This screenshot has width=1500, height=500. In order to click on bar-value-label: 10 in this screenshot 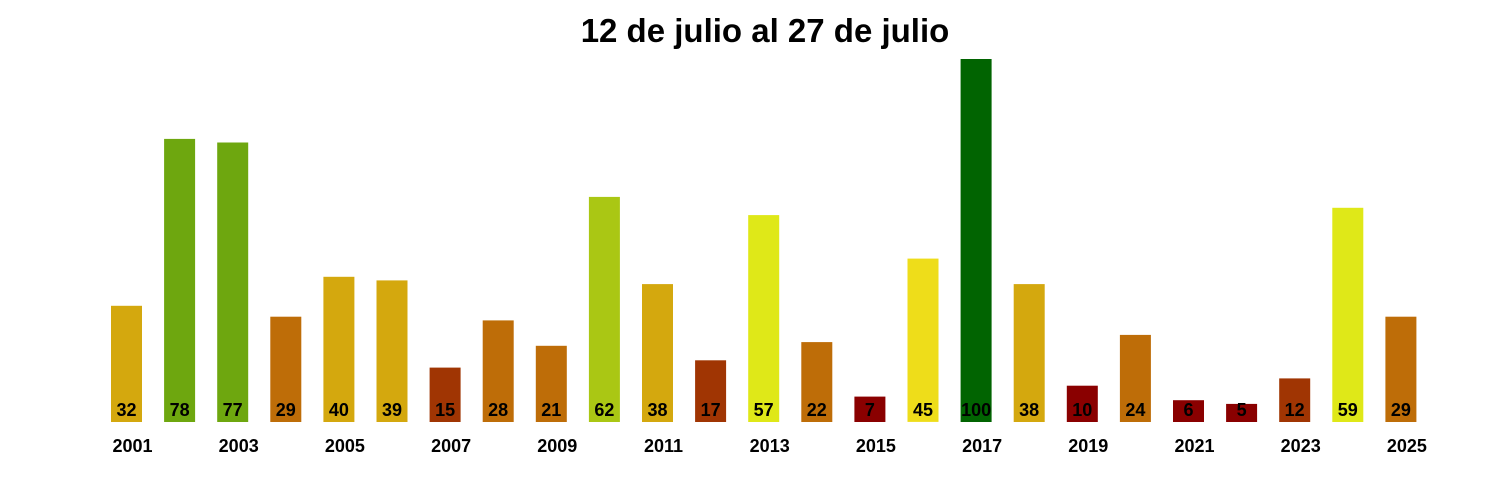, I will do `click(1082, 410)`.